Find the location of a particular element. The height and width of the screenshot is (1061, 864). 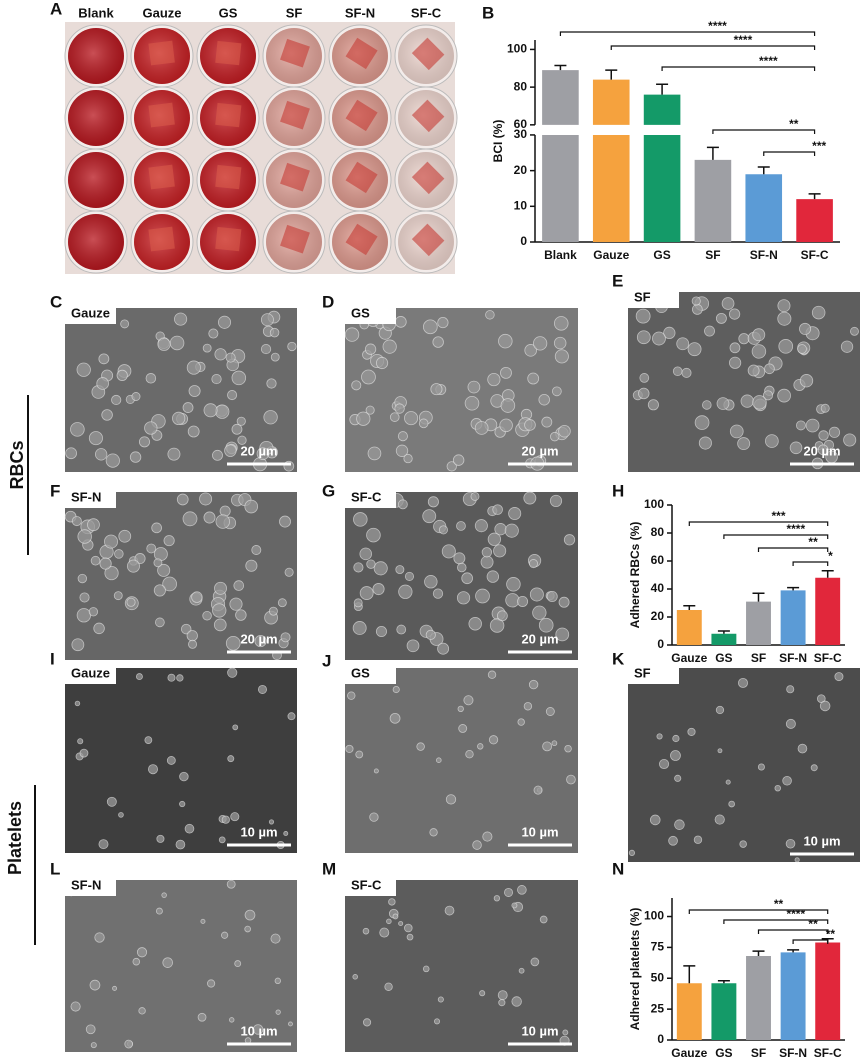

image-label: SF-N is located at coordinates (86, 496).